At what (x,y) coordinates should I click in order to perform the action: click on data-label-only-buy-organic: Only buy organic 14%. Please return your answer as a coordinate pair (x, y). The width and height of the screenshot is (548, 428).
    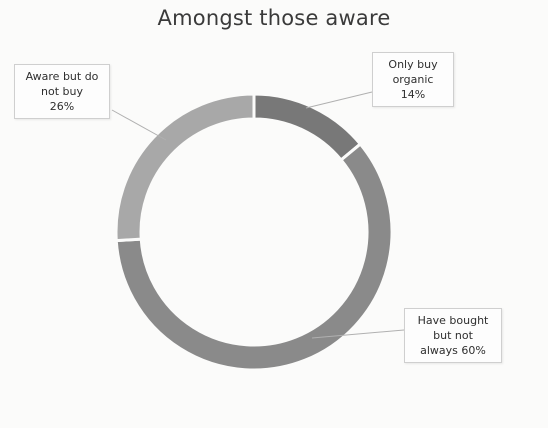
    Looking at the image, I should click on (413, 79).